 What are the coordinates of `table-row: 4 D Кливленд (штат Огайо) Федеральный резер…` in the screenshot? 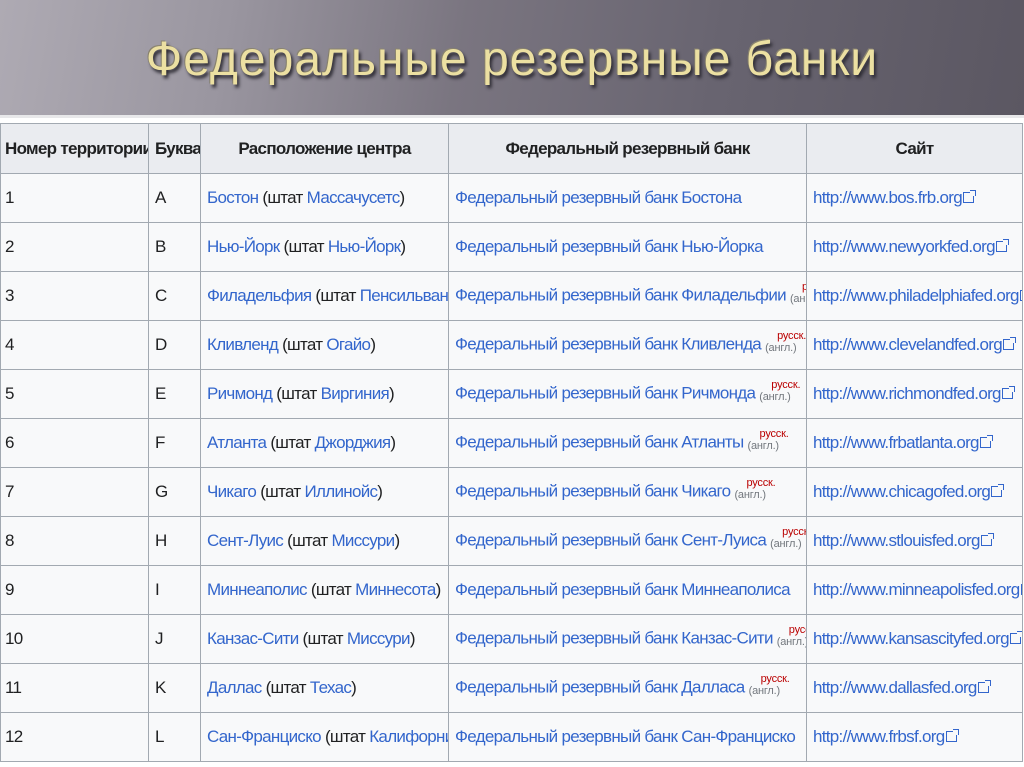 It's located at (511, 345).